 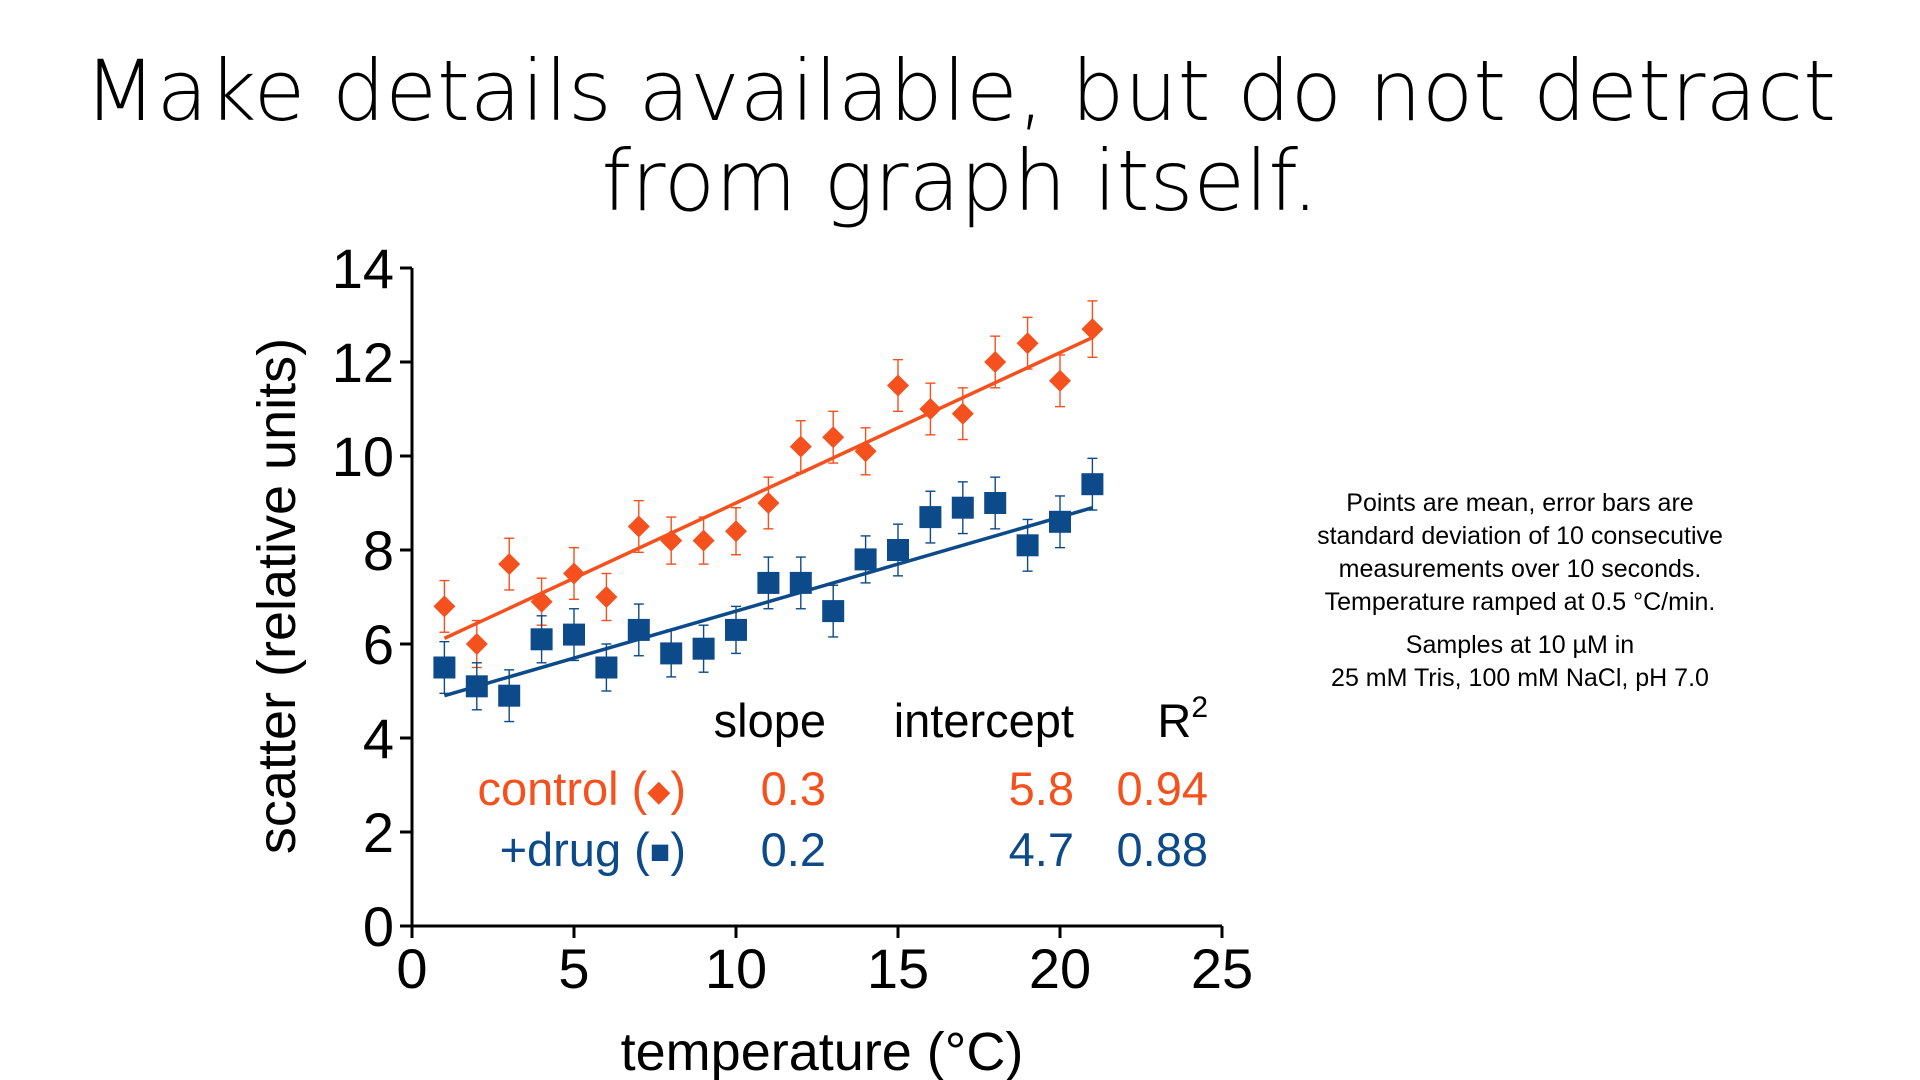 I want to click on stats-row-control-label: control (◆), so click(x=581, y=788).